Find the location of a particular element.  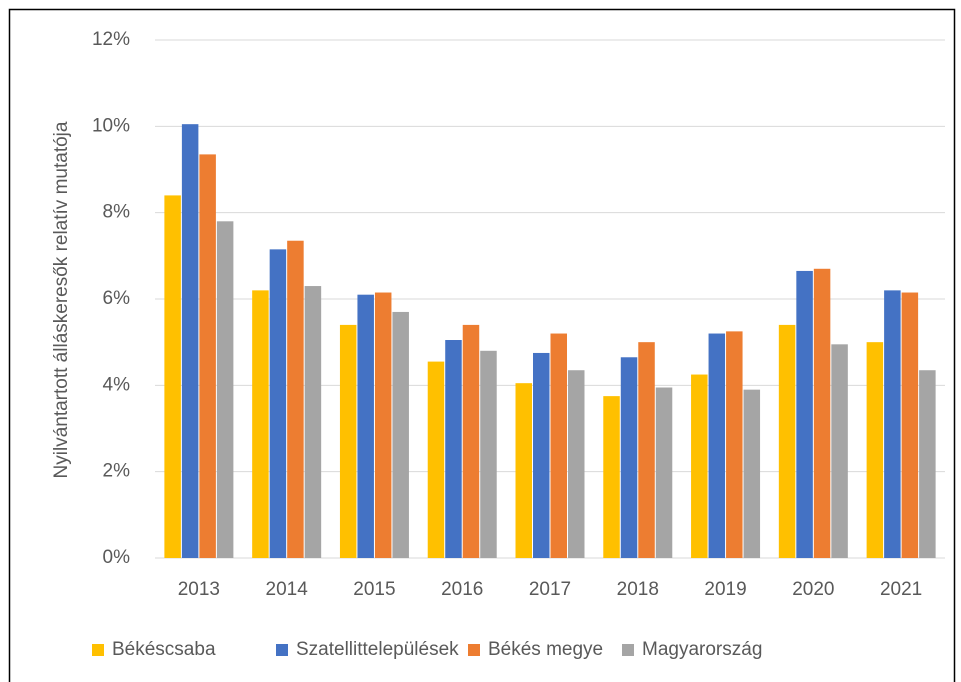

x-tick-label: 2015 is located at coordinates (374, 589).